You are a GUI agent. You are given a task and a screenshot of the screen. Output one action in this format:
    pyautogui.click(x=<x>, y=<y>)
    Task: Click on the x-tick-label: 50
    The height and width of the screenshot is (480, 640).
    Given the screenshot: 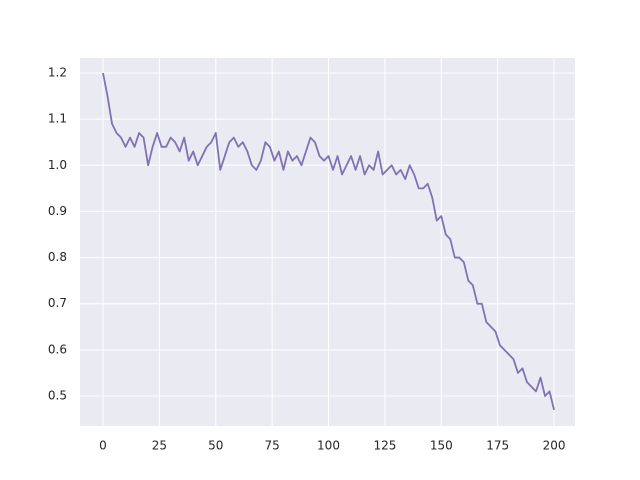 What is the action you would take?
    pyautogui.click(x=215, y=446)
    